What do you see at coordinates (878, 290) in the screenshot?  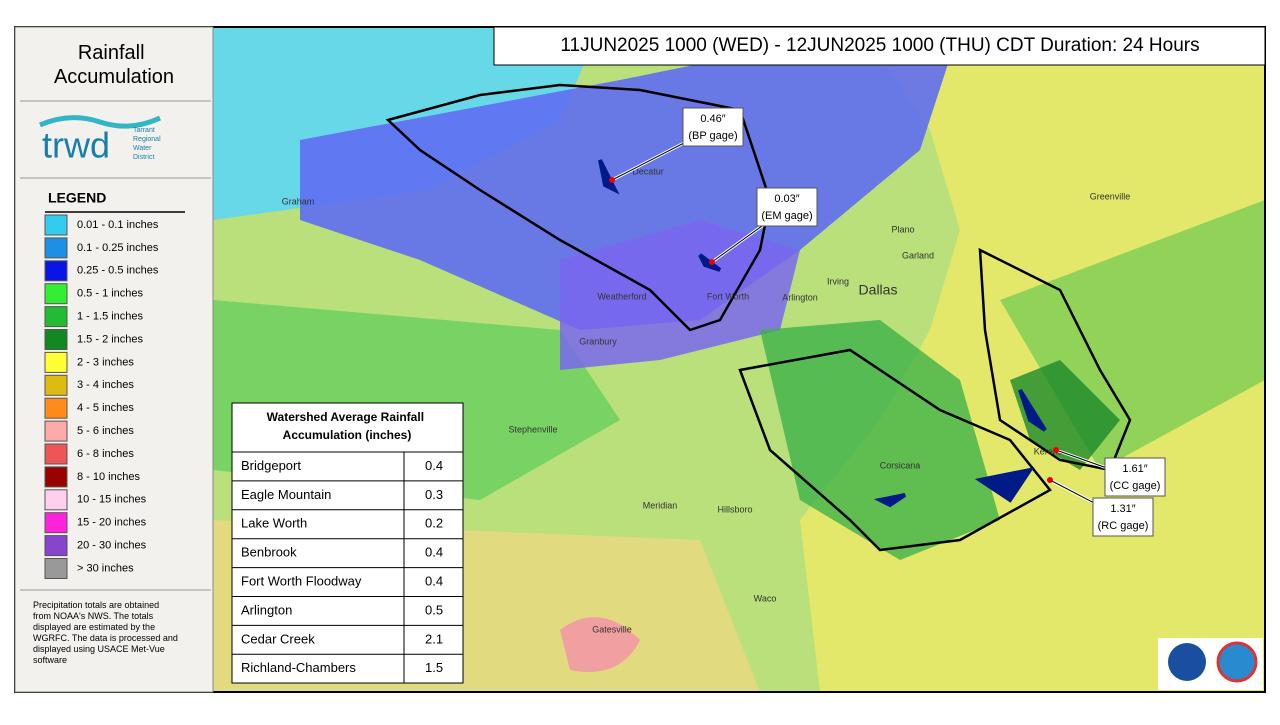 I see `map-label: Dallas` at bounding box center [878, 290].